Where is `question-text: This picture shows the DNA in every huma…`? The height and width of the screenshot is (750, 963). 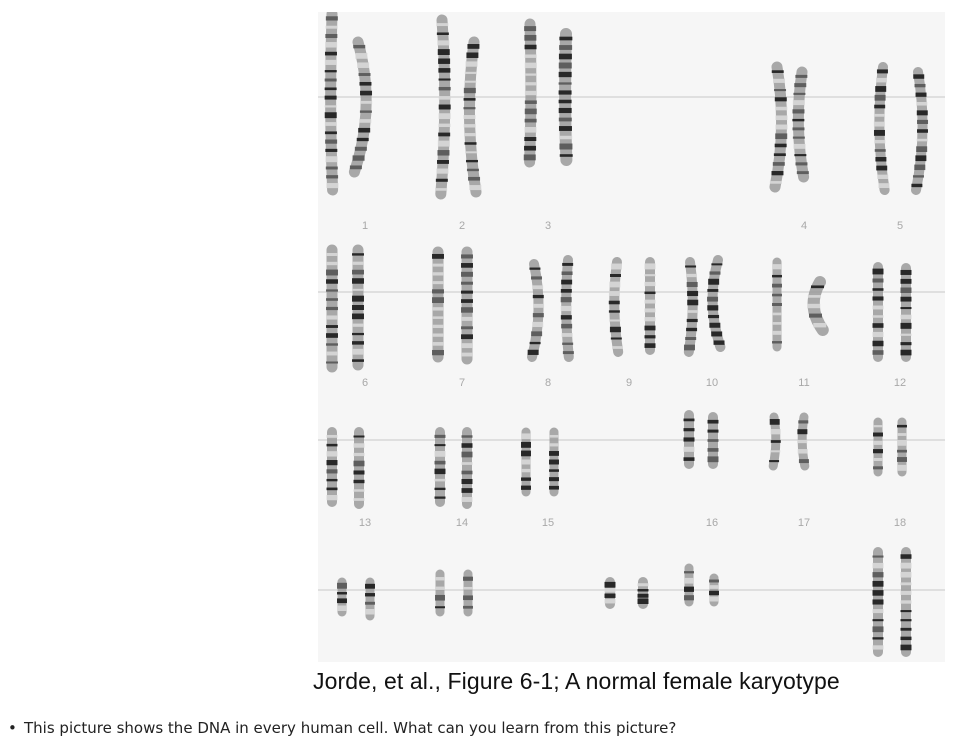
question-text: This picture shows the DNA in every huma… is located at coordinates (350, 728).